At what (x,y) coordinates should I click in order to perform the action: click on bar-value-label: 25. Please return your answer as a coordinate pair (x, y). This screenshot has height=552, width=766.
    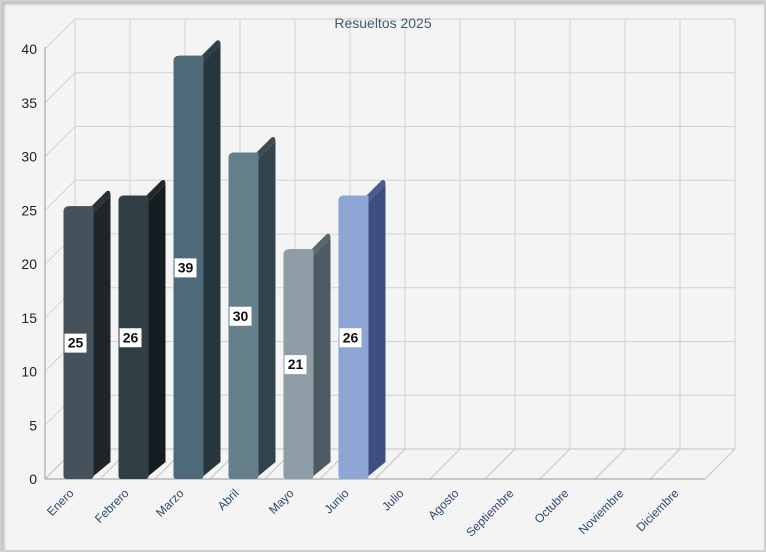
    Looking at the image, I should click on (76, 343).